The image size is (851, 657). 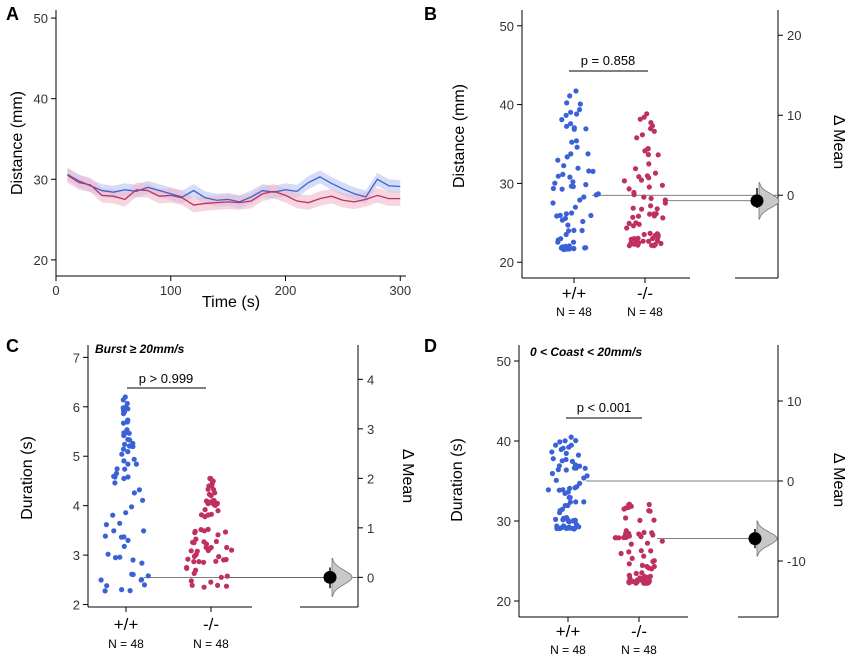 What do you see at coordinates (407, 476) in the screenshot?
I see `panel-c-y2-label: Δ Mean` at bounding box center [407, 476].